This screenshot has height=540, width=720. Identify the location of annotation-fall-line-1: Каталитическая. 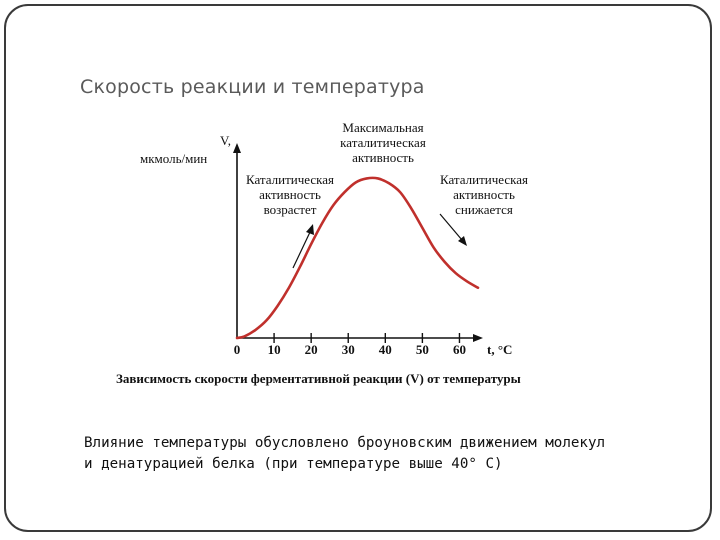
(484, 179).